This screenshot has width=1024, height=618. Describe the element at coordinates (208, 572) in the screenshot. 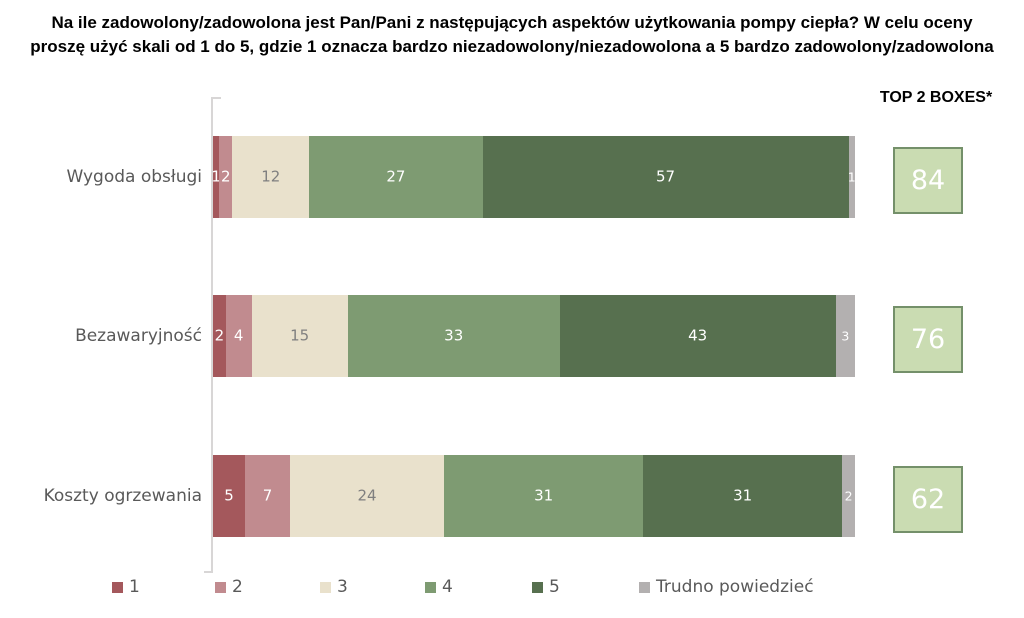

I see `y-axis-bottom-tick` at that location.